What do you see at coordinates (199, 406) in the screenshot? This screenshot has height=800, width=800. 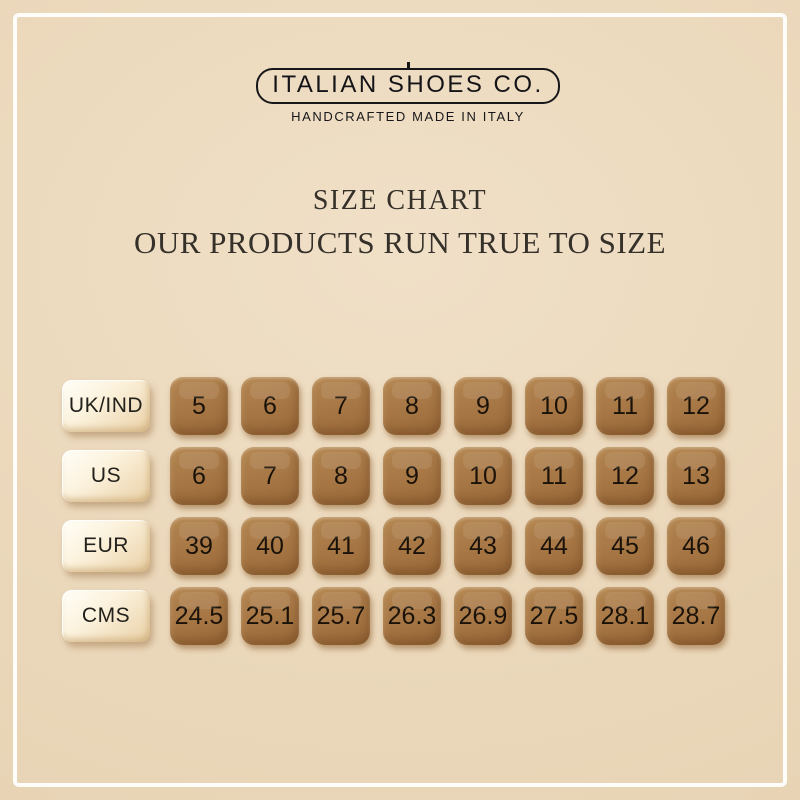 I see `size-cell: 5` at bounding box center [199, 406].